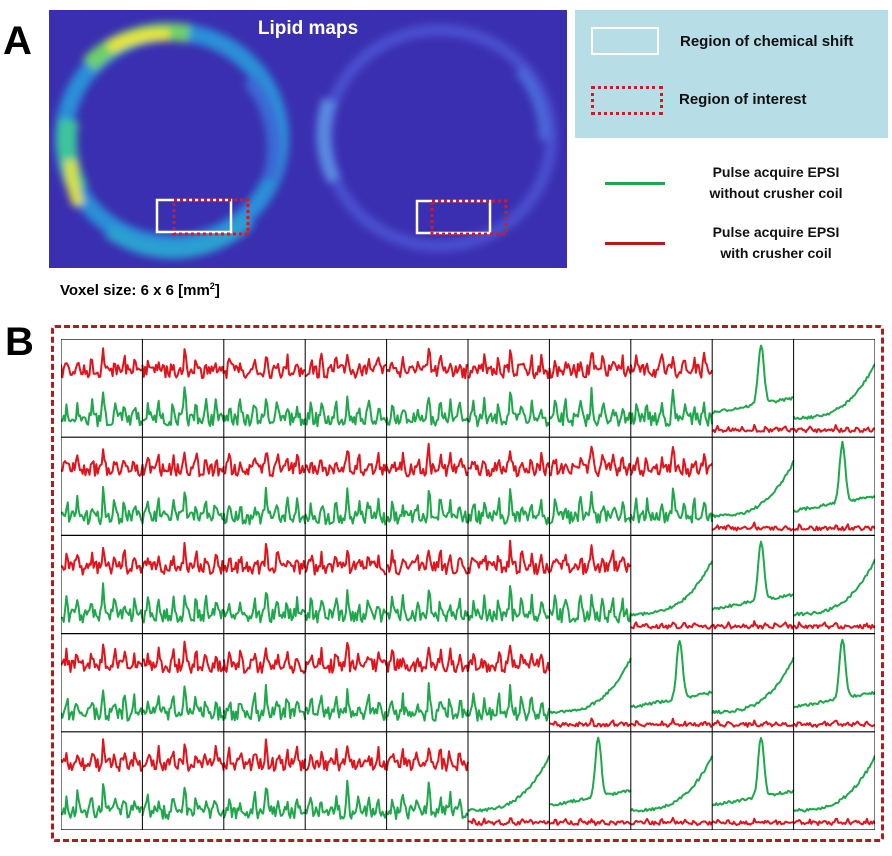 Image resolution: width=892 pixels, height=856 pixels. What do you see at coordinates (776, 182) in the screenshot?
I see `legend-label-without-crusher: Pulse acquire EPSI without crusher coil` at bounding box center [776, 182].